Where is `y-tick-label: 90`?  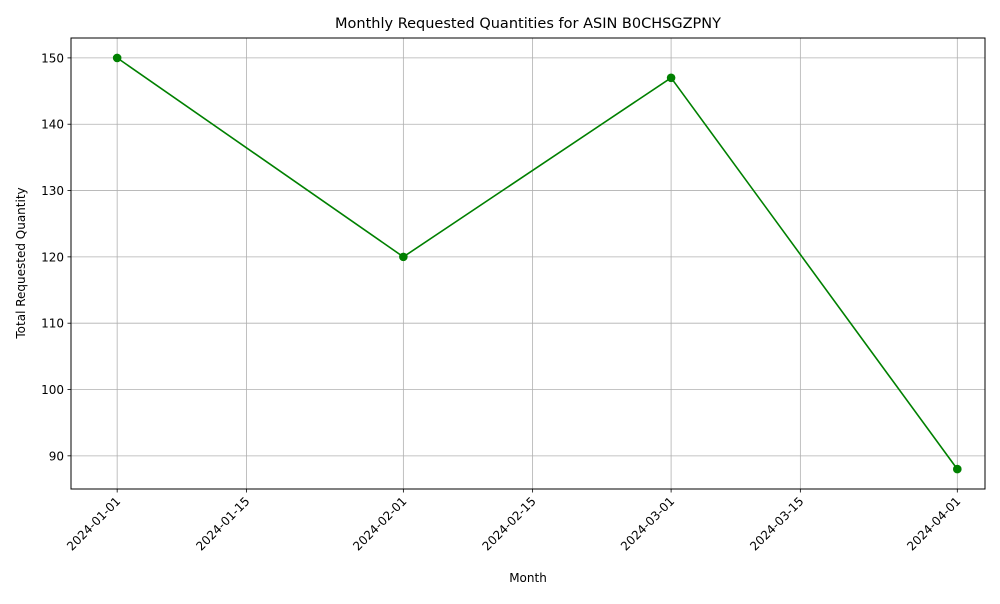 y-tick-label: 90 is located at coordinates (56, 456).